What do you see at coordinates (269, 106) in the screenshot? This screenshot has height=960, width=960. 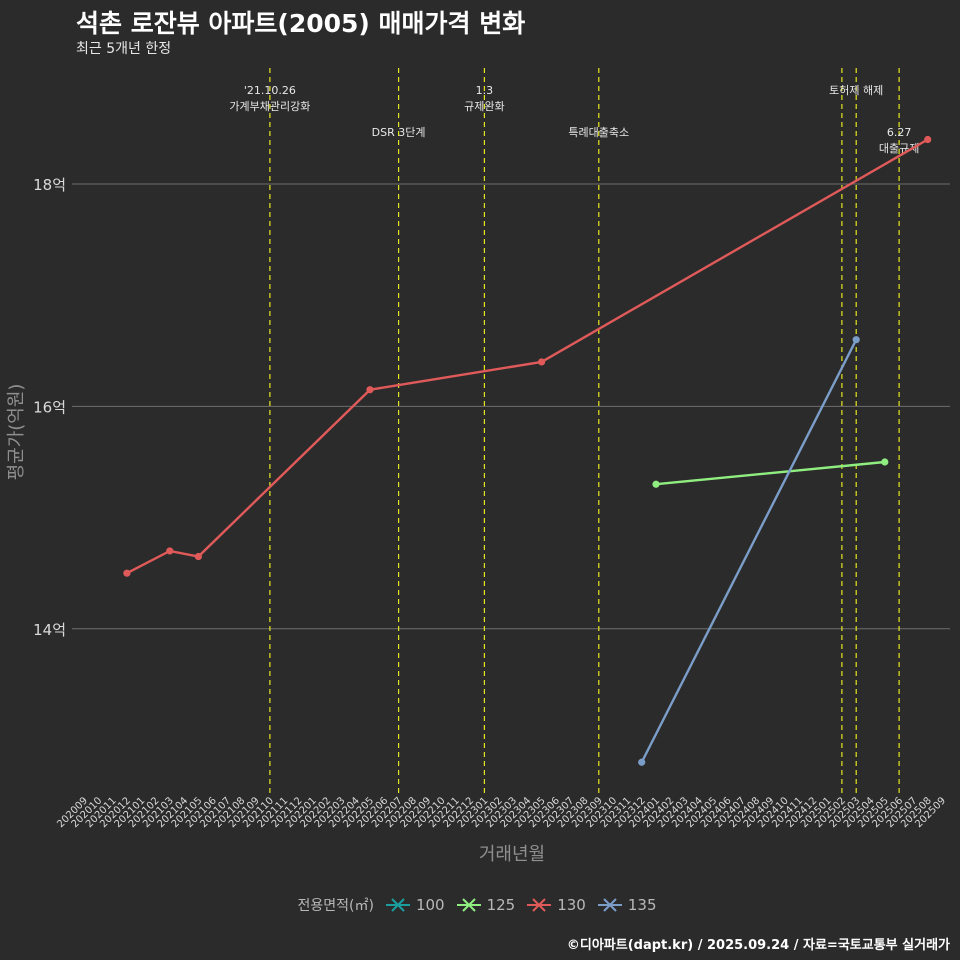 I see `event-label: 가계부채관리강화` at bounding box center [269, 106].